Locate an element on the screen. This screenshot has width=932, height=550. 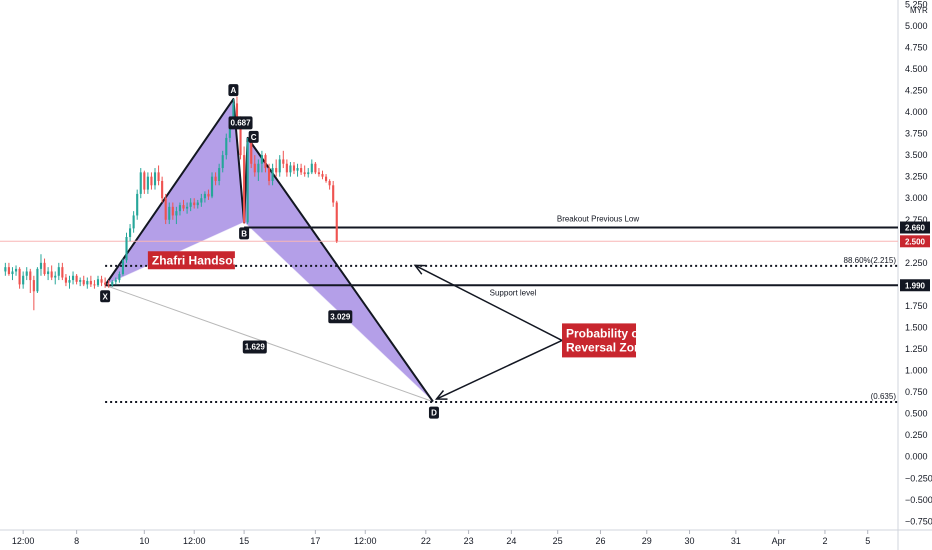
x-tick-label: 22 is located at coordinates (426, 541).